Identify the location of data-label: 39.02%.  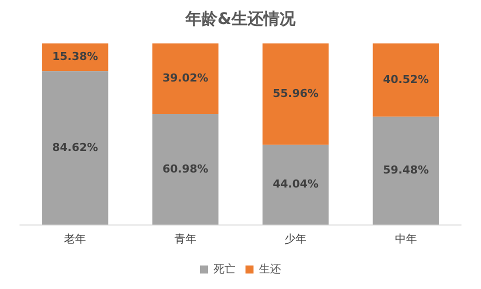
(185, 77).